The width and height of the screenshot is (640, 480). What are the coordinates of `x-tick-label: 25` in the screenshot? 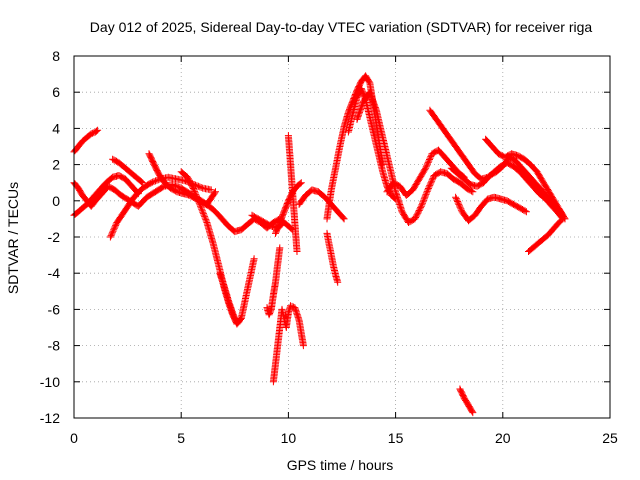 It's located at (610, 438).